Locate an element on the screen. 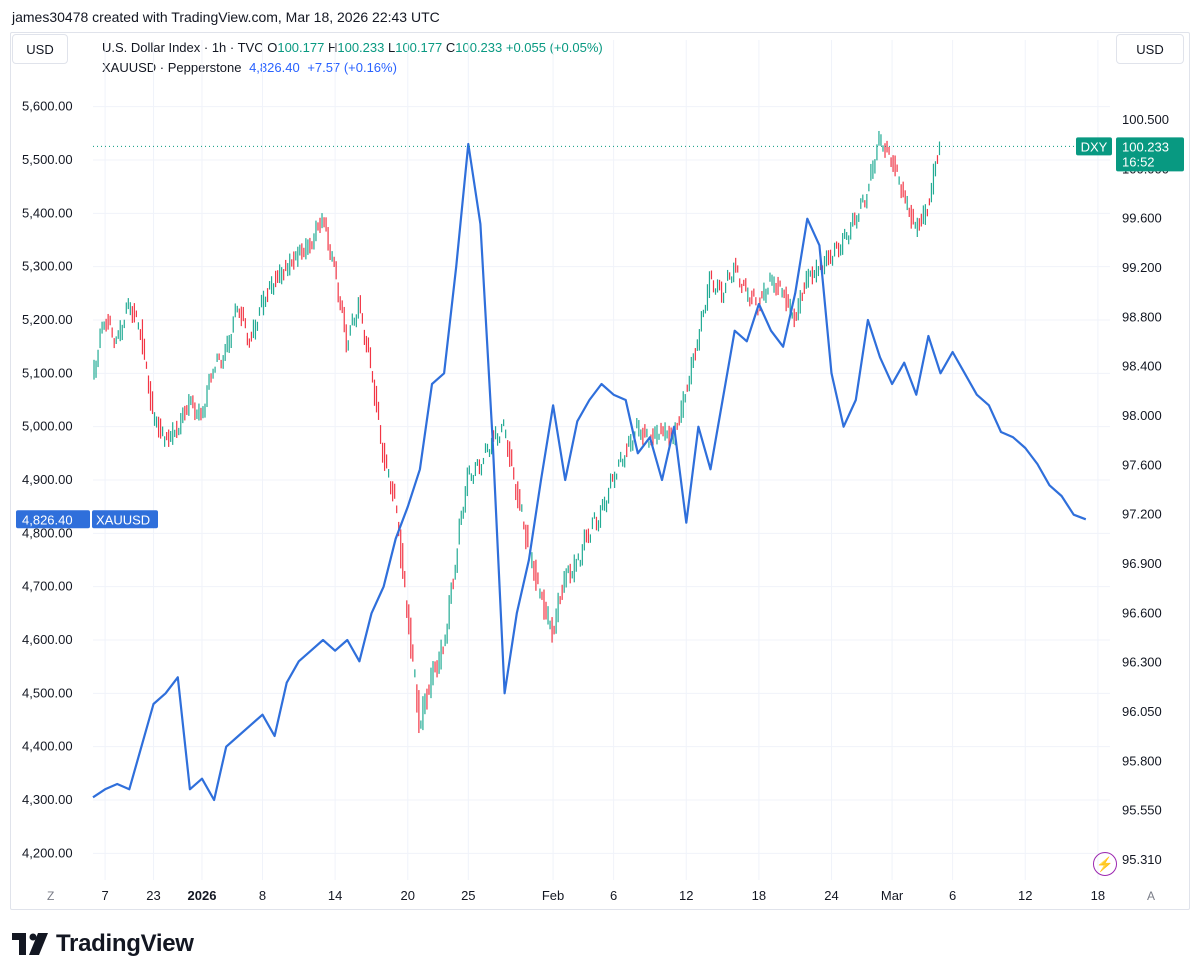 The height and width of the screenshot is (978, 1200). x-tick-label: Feb is located at coordinates (553, 895).